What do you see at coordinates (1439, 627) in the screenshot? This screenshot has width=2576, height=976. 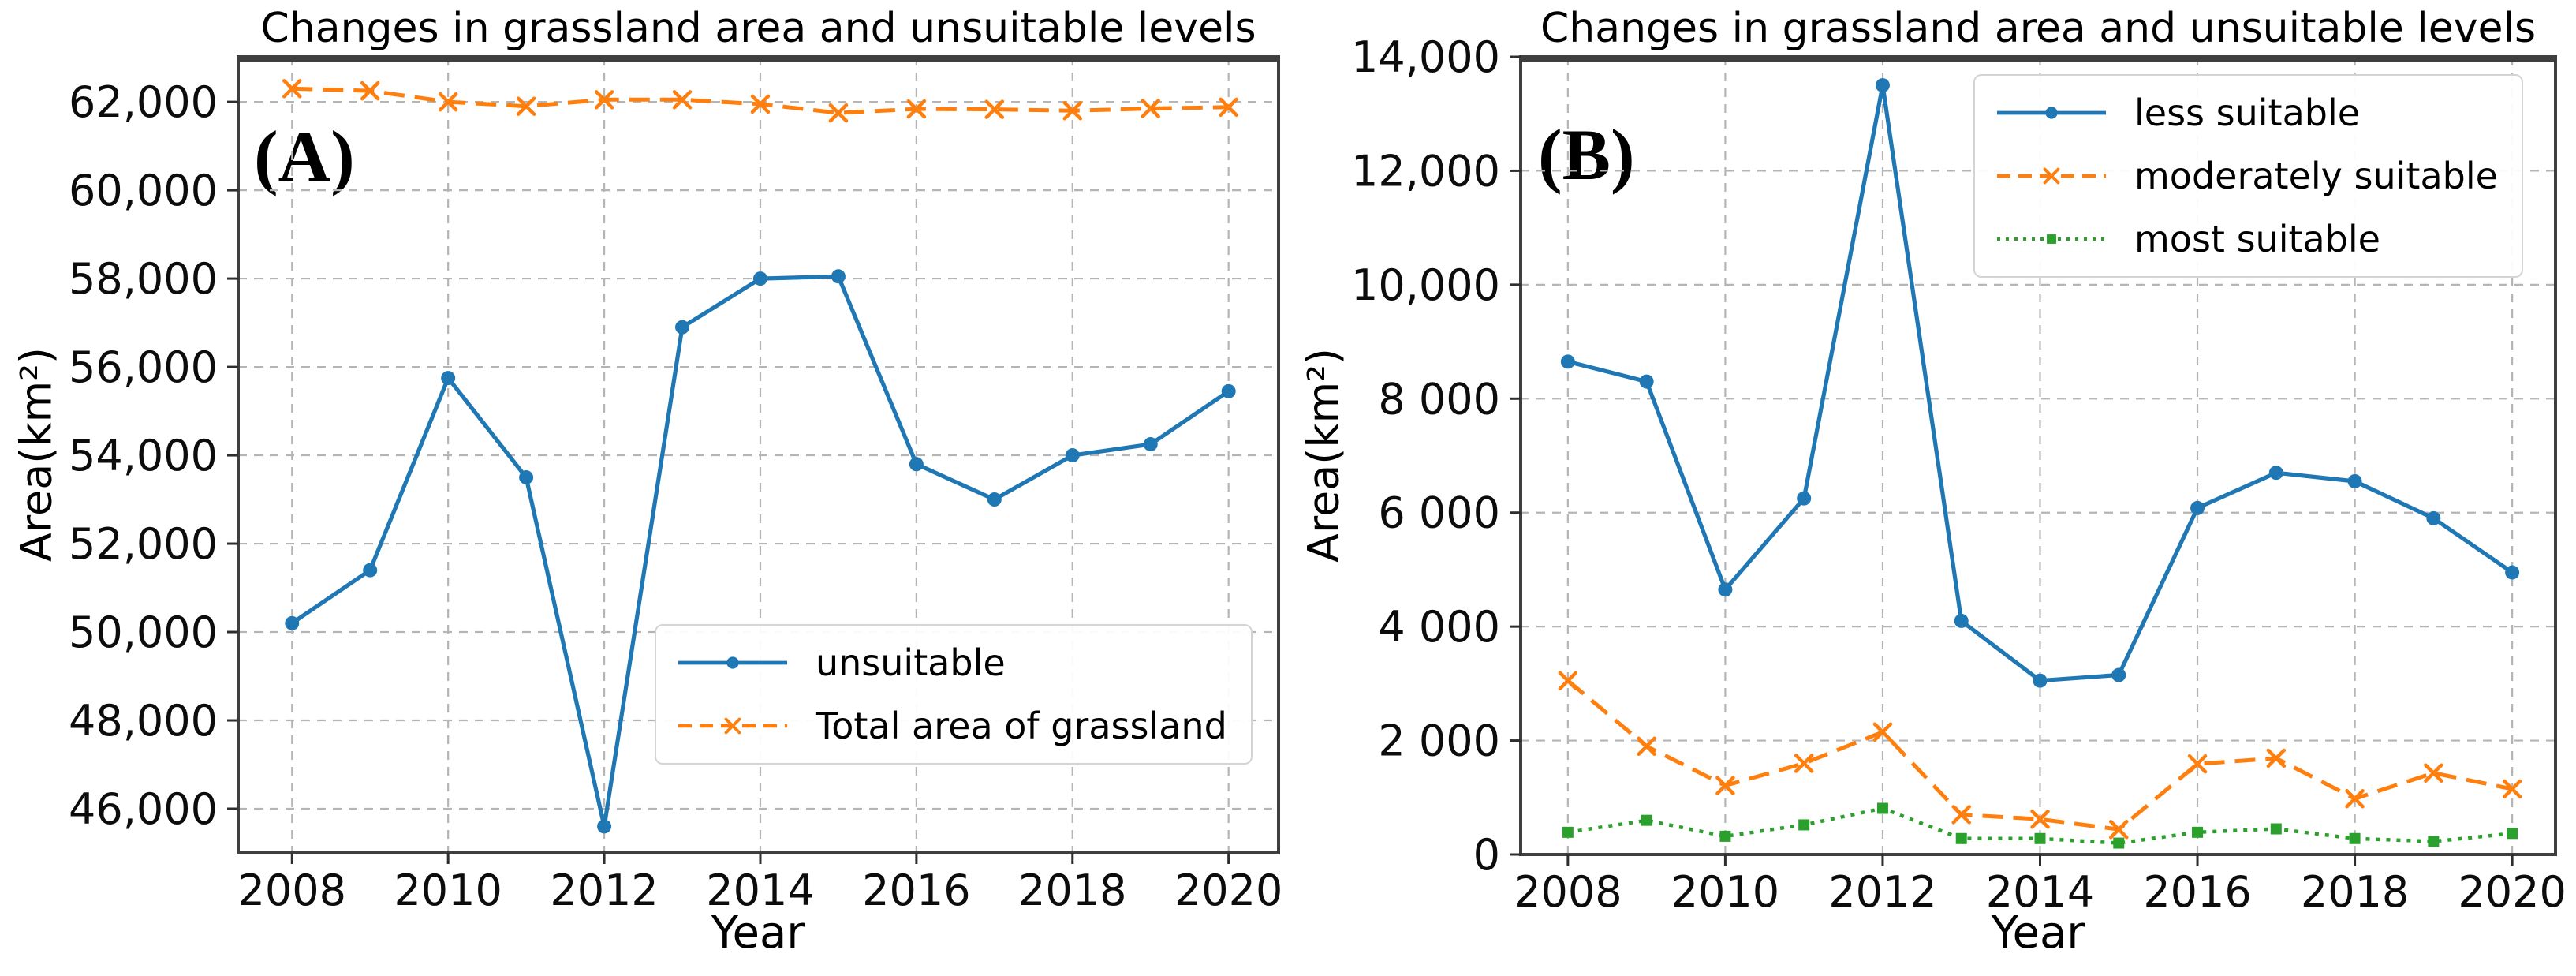 I see `y-tick-label: 4 000` at bounding box center [1439, 627].